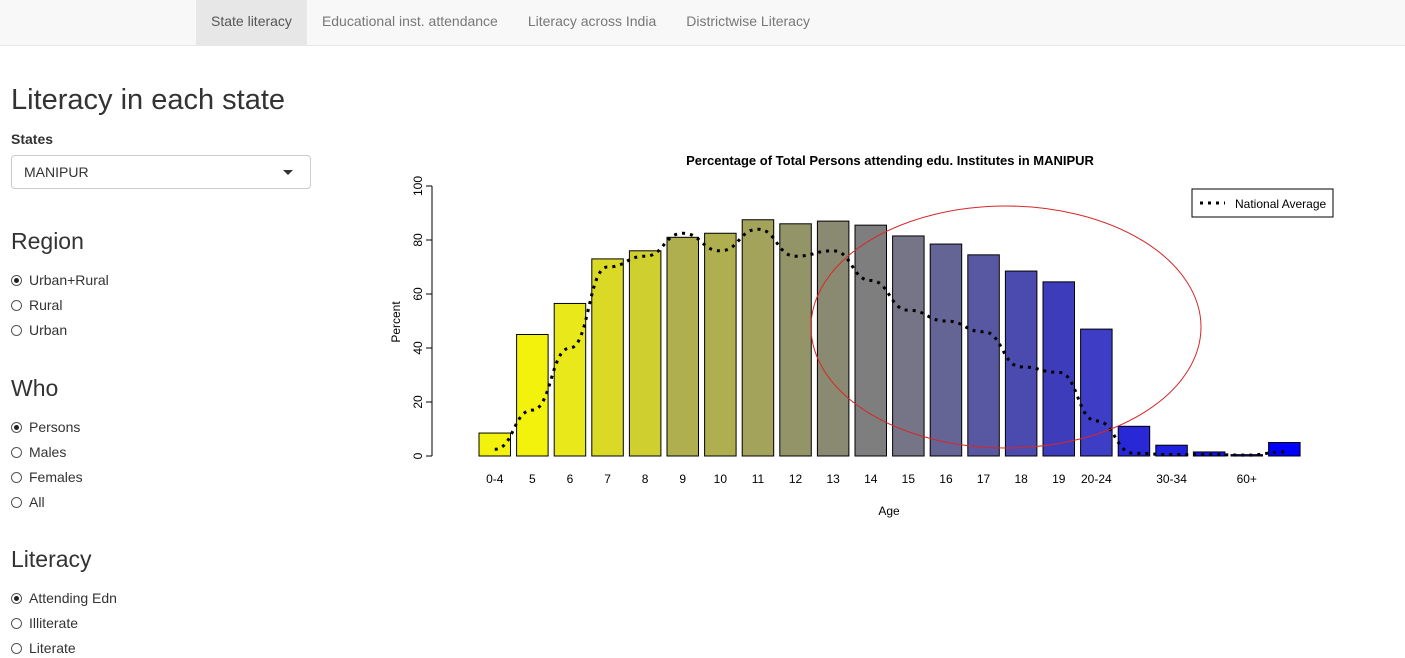 The height and width of the screenshot is (658, 1405). I want to click on radio-urban-rural: Urban+Rural, so click(60, 280).